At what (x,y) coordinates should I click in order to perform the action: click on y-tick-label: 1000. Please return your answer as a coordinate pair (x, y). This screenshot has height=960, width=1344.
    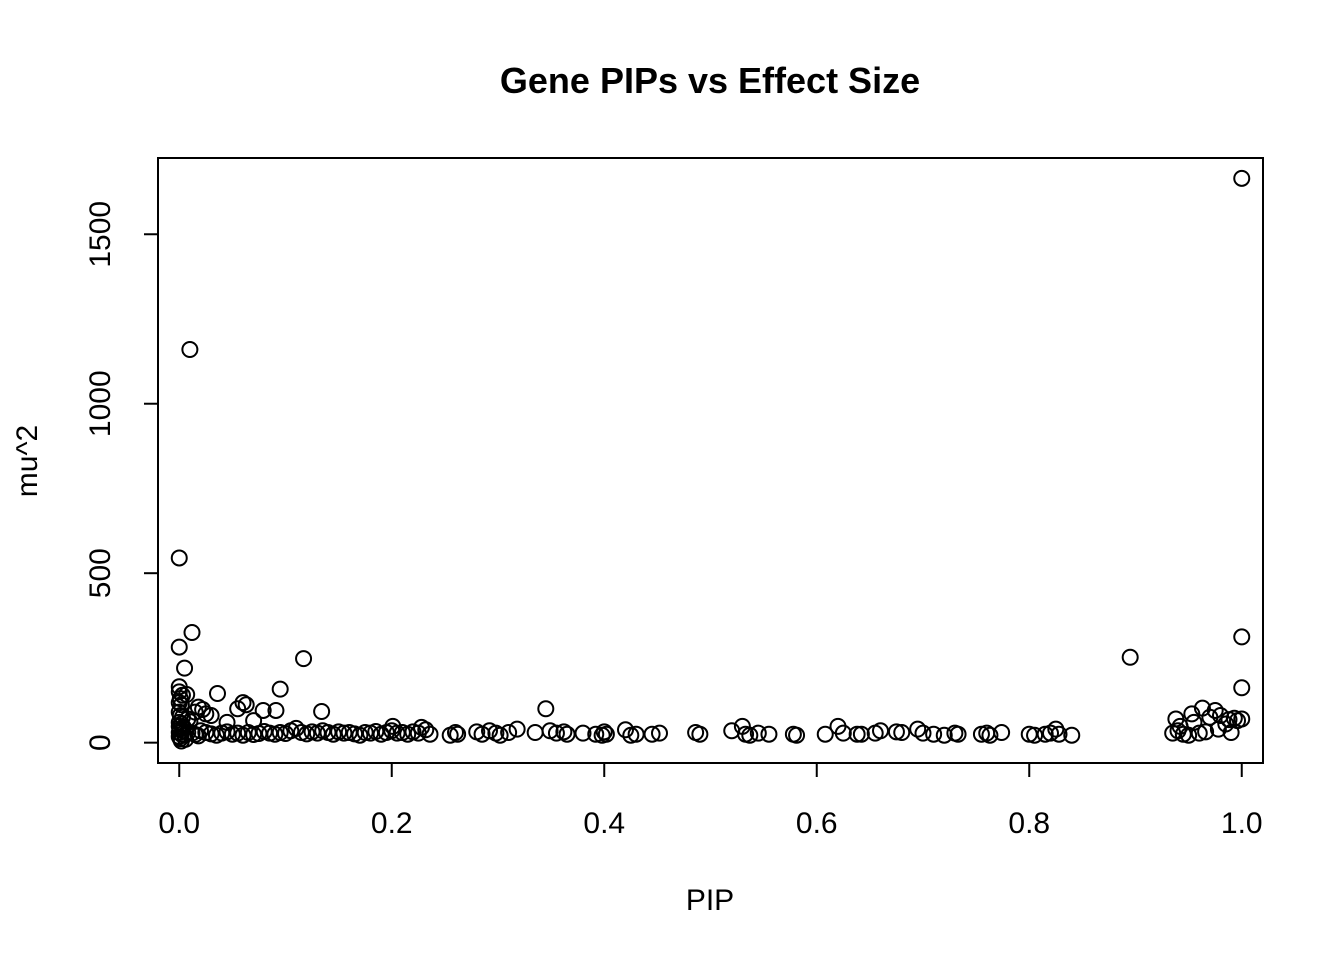
    Looking at the image, I should click on (100, 403).